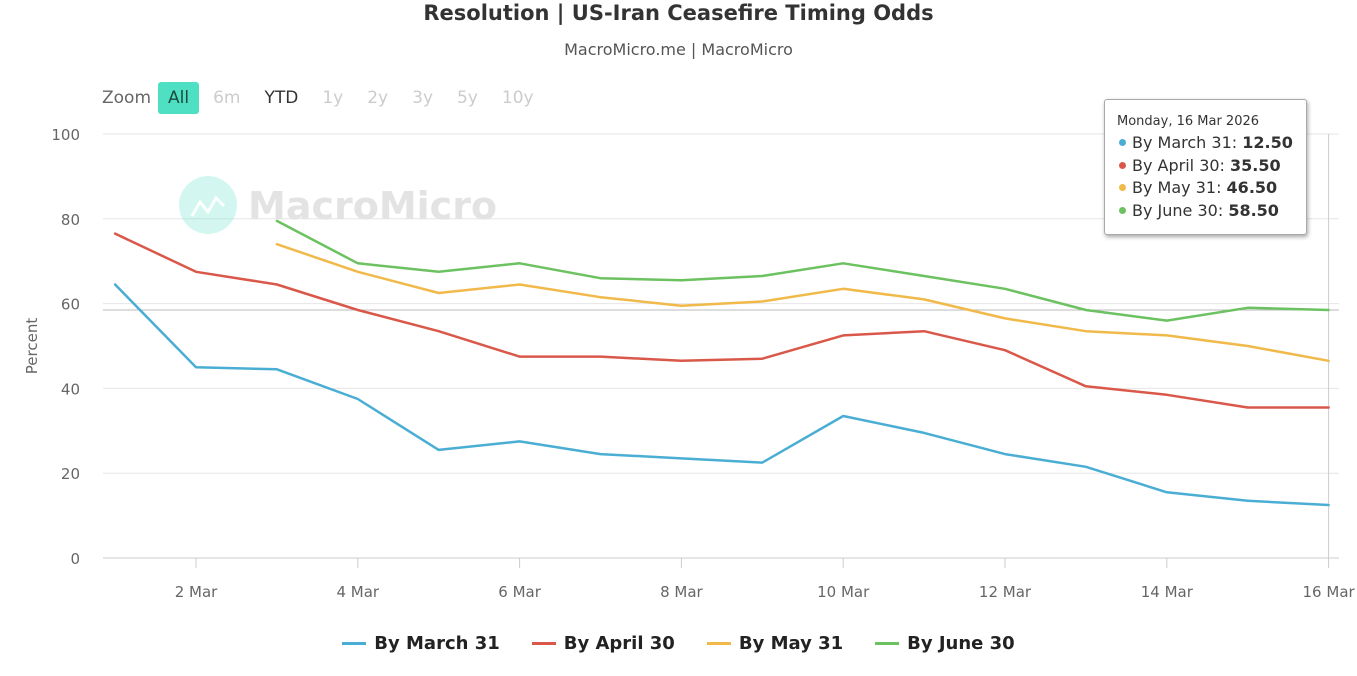  Describe the element at coordinates (281, 98) in the screenshot. I see `zoom-ytd-button: YTD` at that location.